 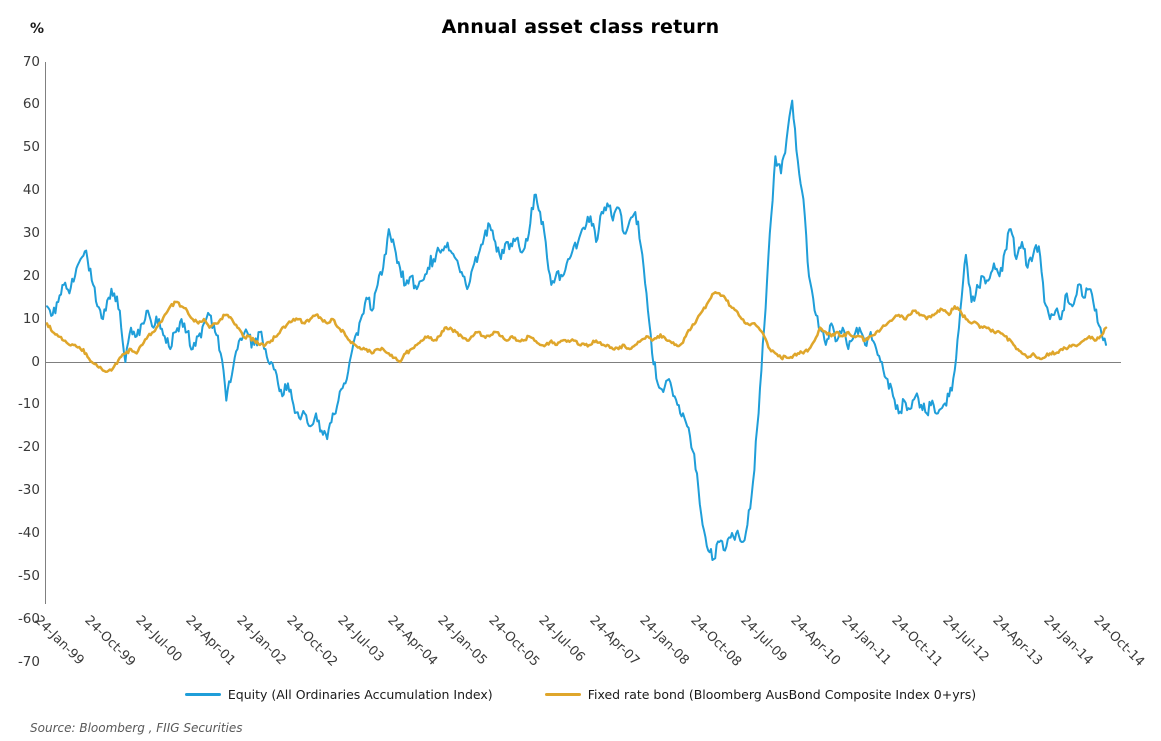 I want to click on y-axis-tick-label: 0, so click(x=35, y=361).